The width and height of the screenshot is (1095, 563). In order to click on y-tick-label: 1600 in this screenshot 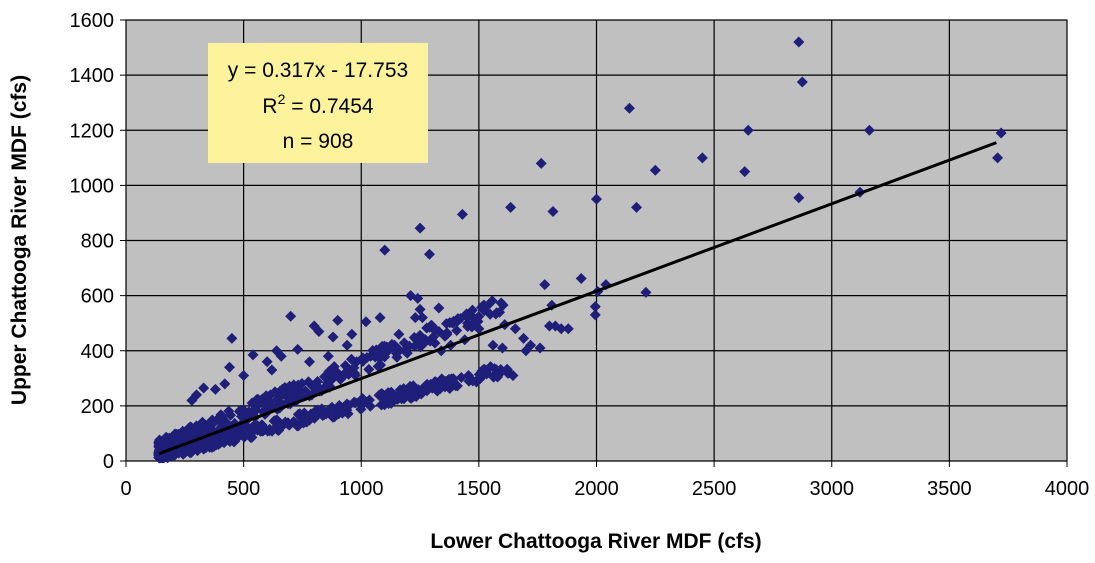, I will do `click(92, 21)`.